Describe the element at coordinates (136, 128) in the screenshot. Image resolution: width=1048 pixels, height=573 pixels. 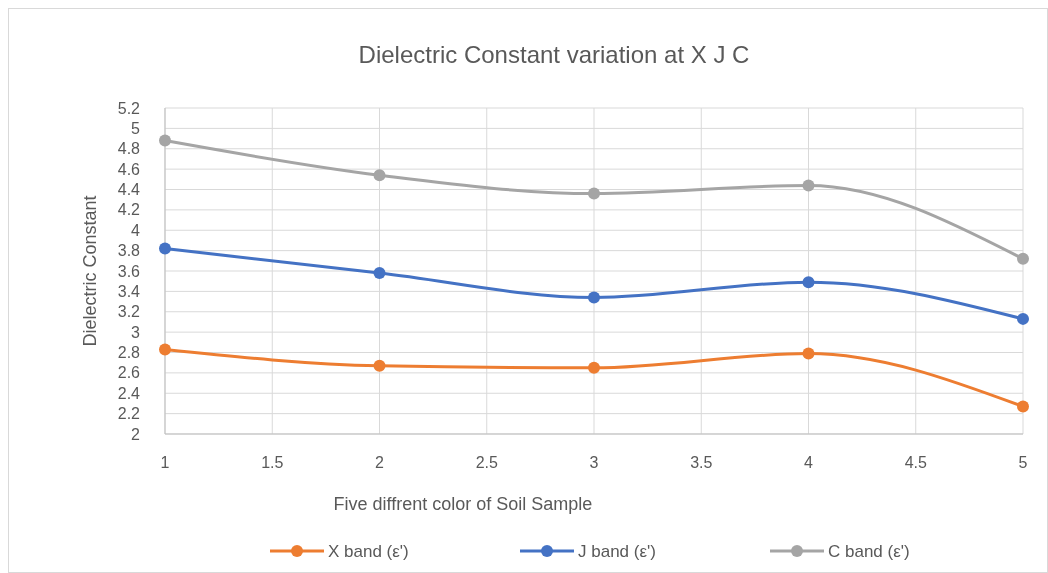
I see `y-tick-label: 5` at that location.